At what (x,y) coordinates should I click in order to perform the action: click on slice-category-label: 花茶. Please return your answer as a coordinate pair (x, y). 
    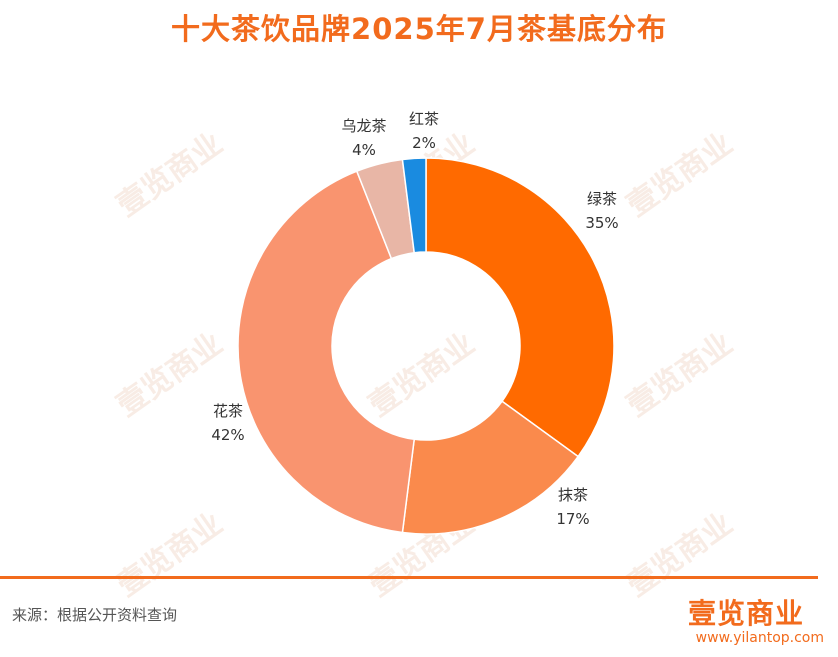
    Looking at the image, I should click on (228, 411).